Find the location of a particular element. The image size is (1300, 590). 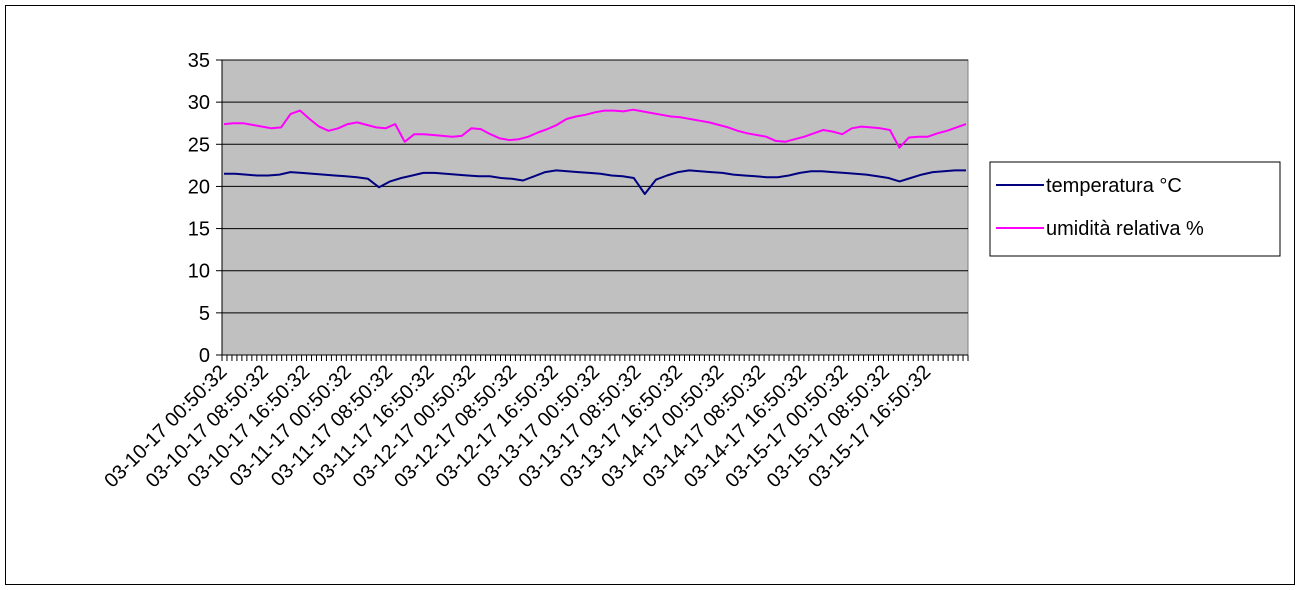

legend-label: temperatura °C is located at coordinates (1114, 186).